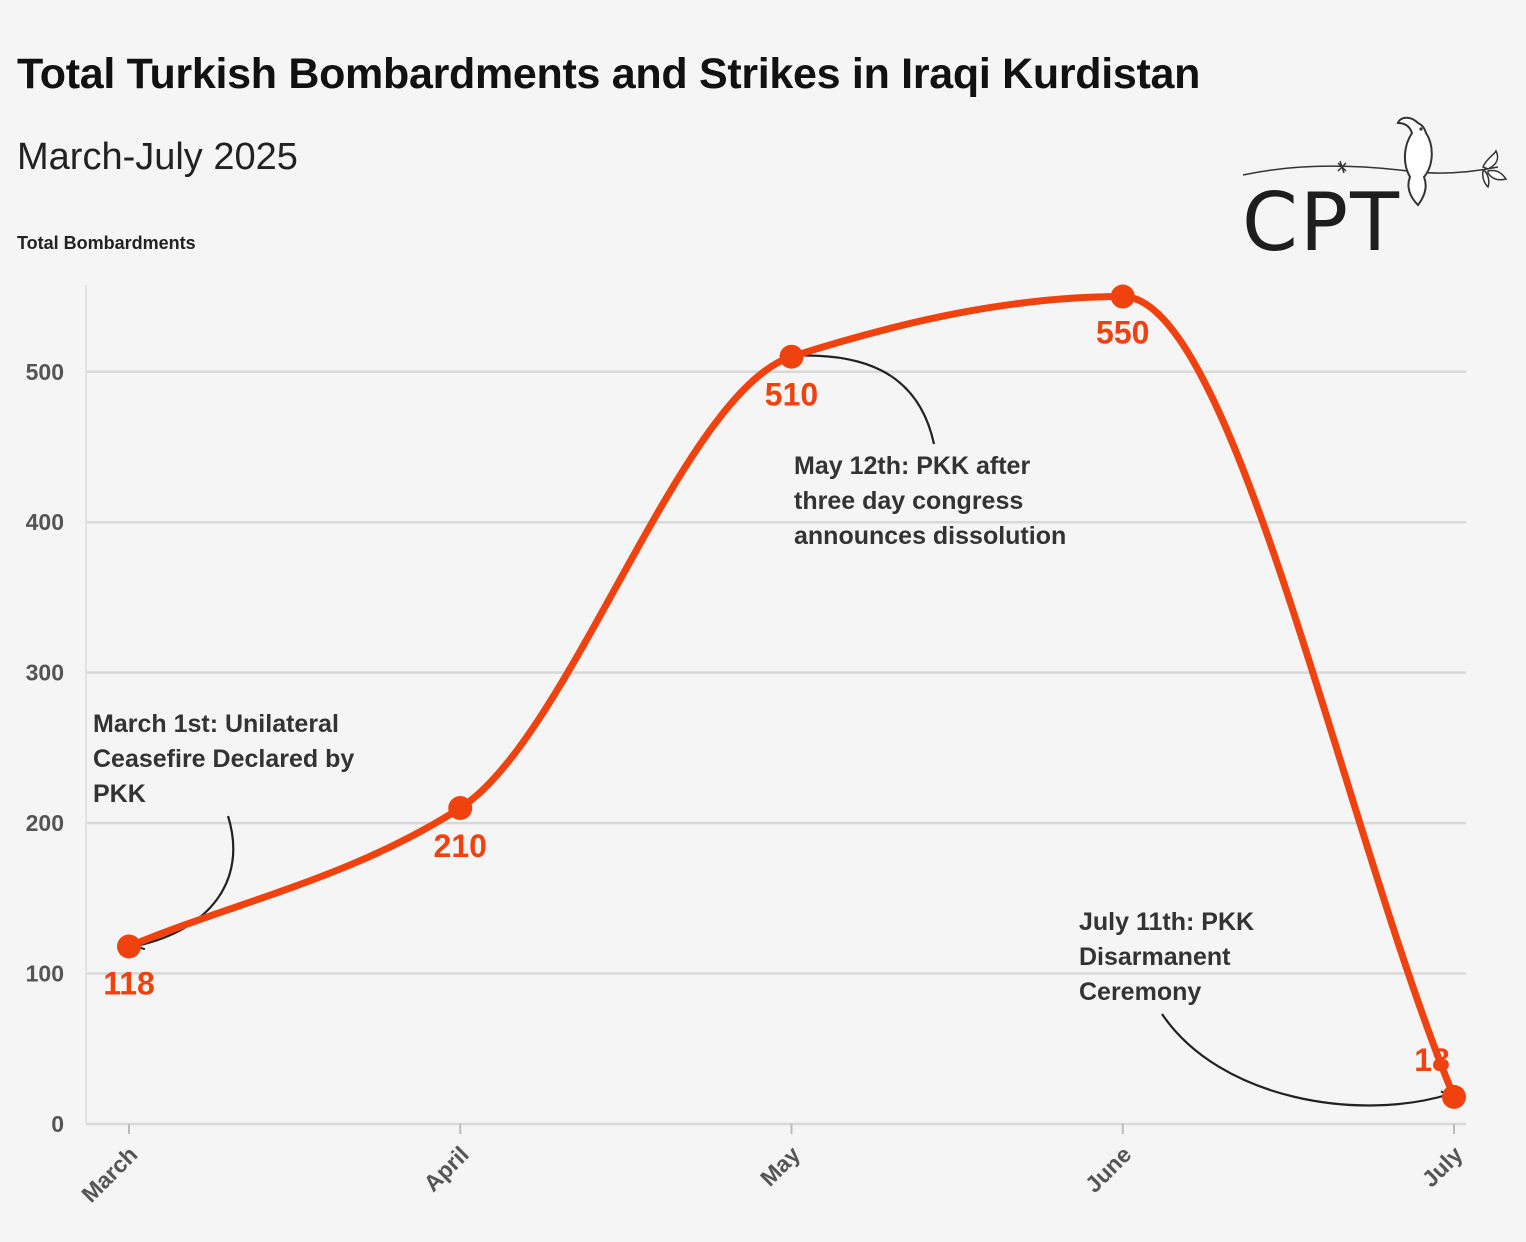 This screenshot has height=1242, width=1526. What do you see at coordinates (109, 1174) in the screenshot?
I see `x-tick-label: March` at bounding box center [109, 1174].